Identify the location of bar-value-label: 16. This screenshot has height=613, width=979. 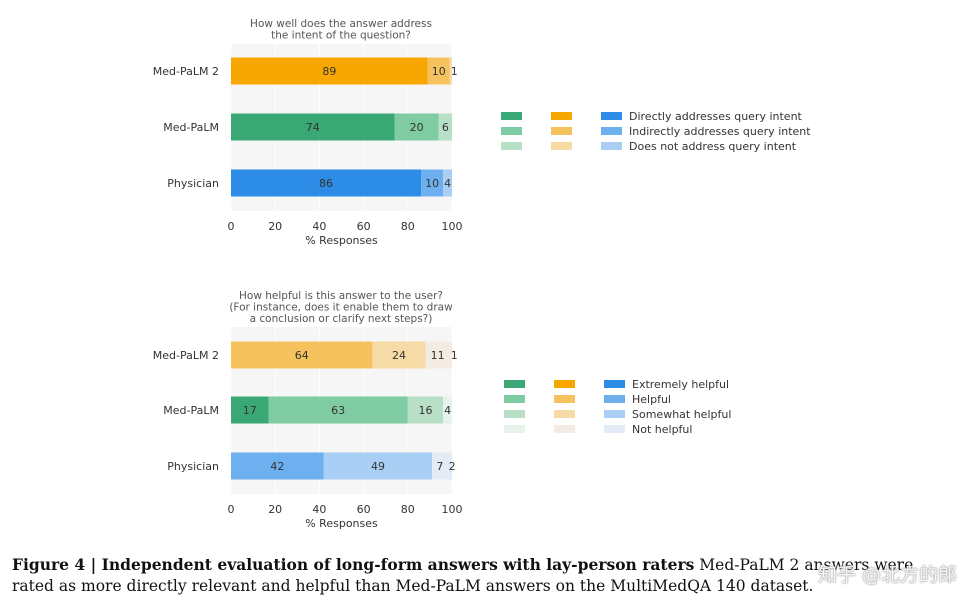
(425, 410).